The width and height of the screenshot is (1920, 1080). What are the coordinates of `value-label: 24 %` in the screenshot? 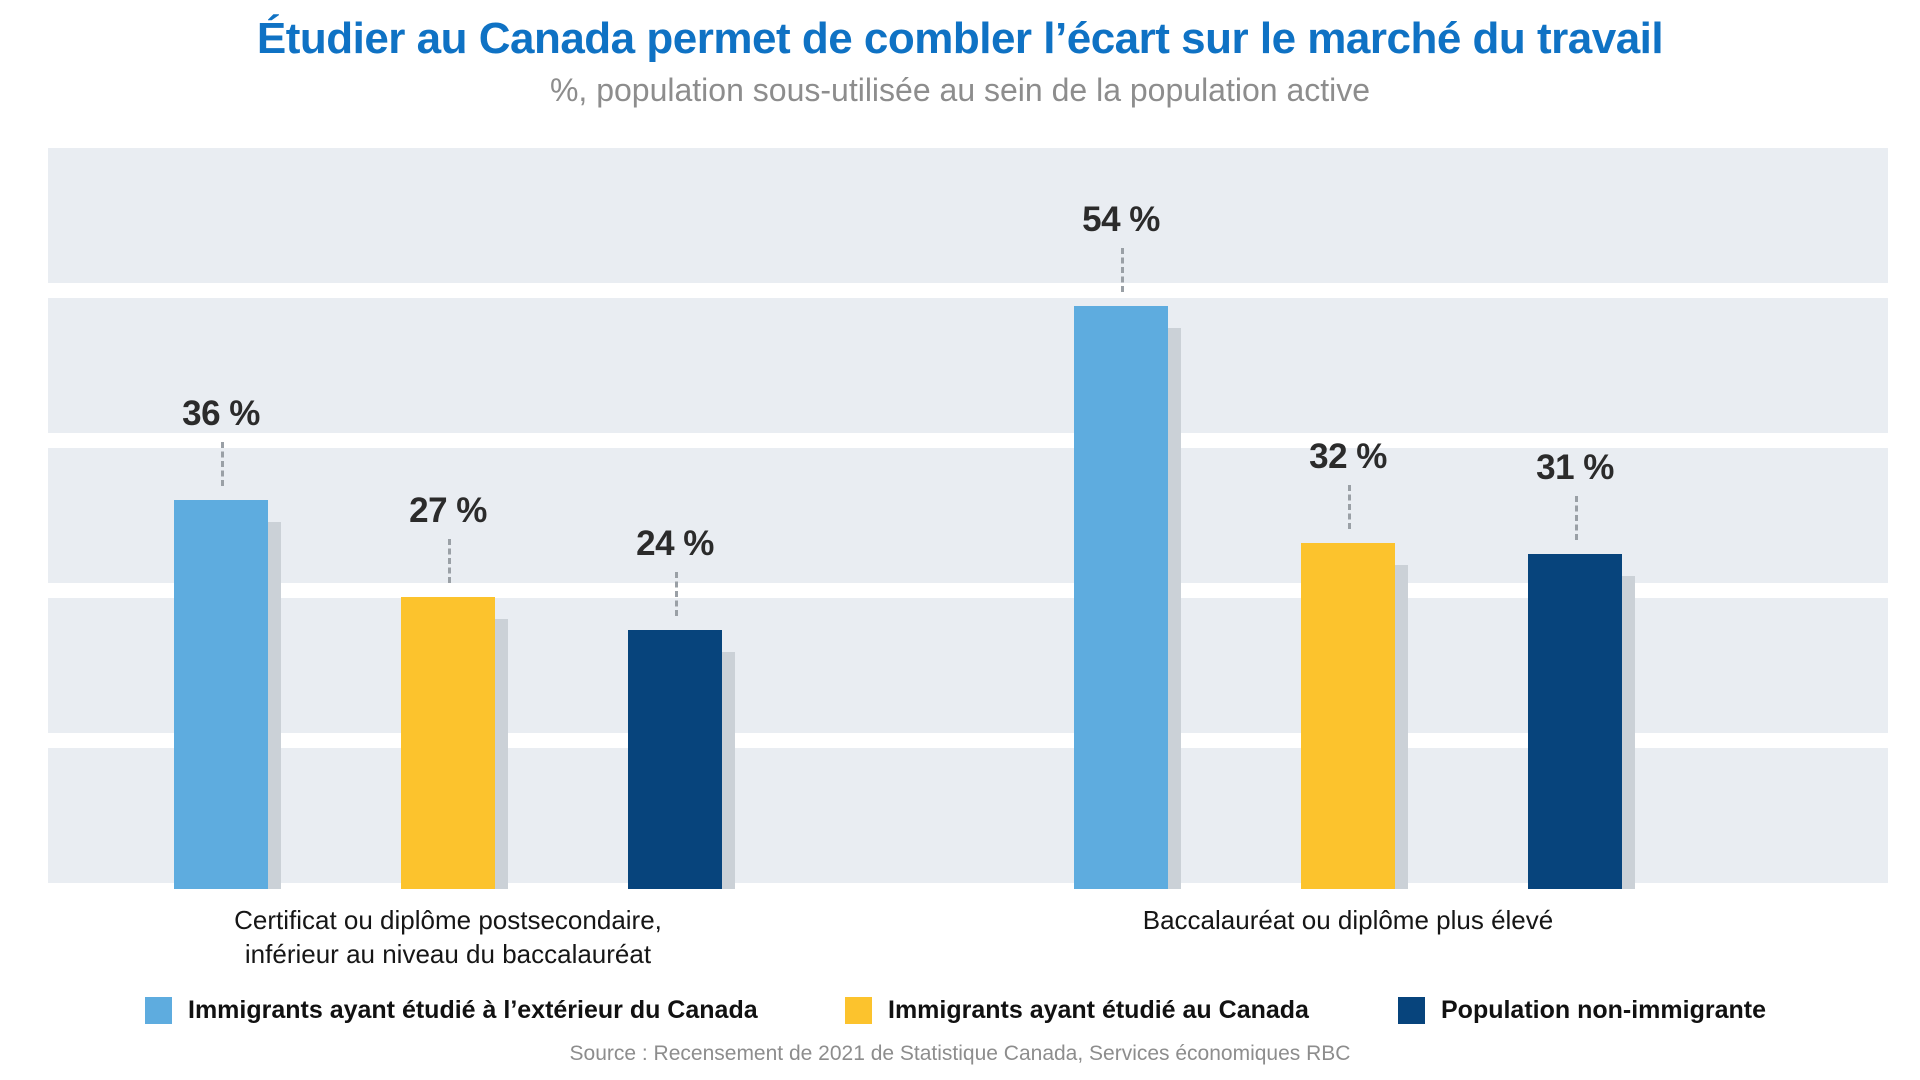 It's located at (675, 543).